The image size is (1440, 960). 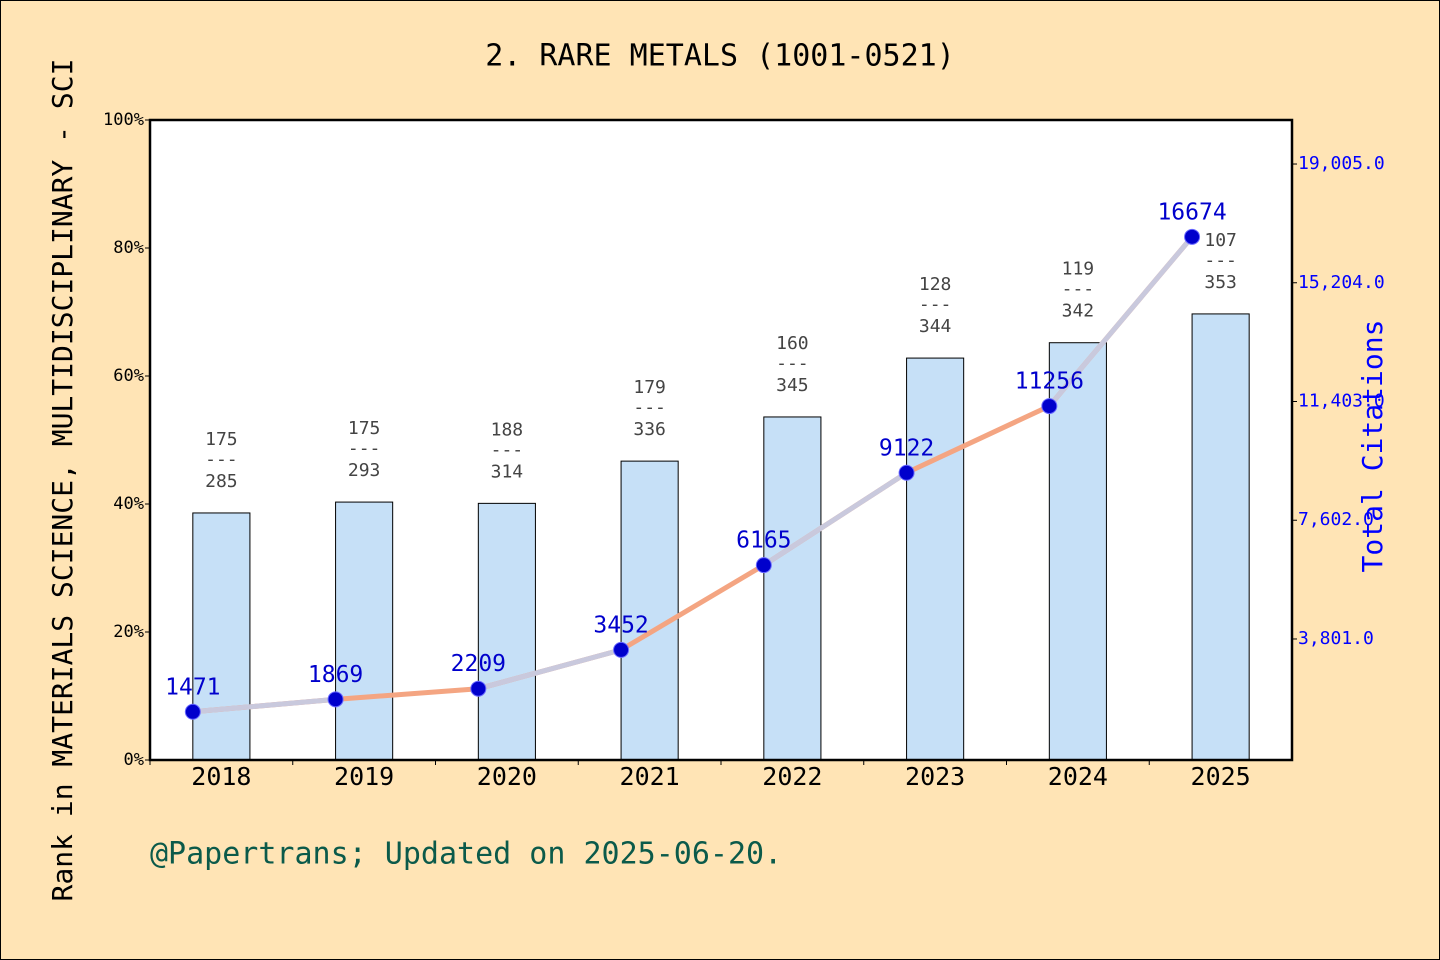 I want to click on total-label: 285, so click(x=221, y=481).